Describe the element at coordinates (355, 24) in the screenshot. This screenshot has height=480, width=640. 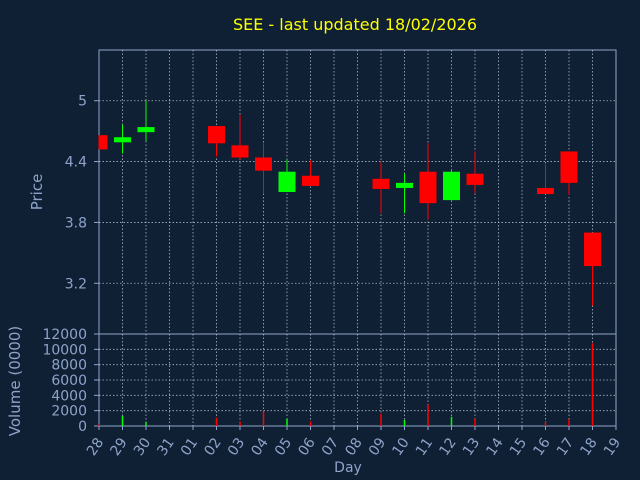
I see `chart-title: SEE - last updated 18/02/2026` at that location.